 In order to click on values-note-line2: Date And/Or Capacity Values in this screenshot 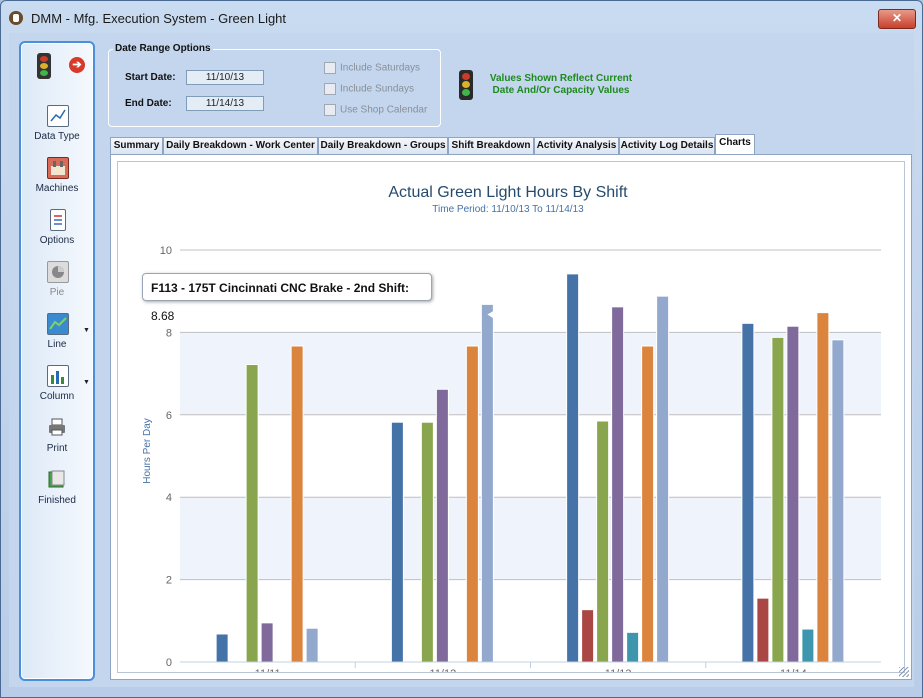, I will do `click(561, 90)`.